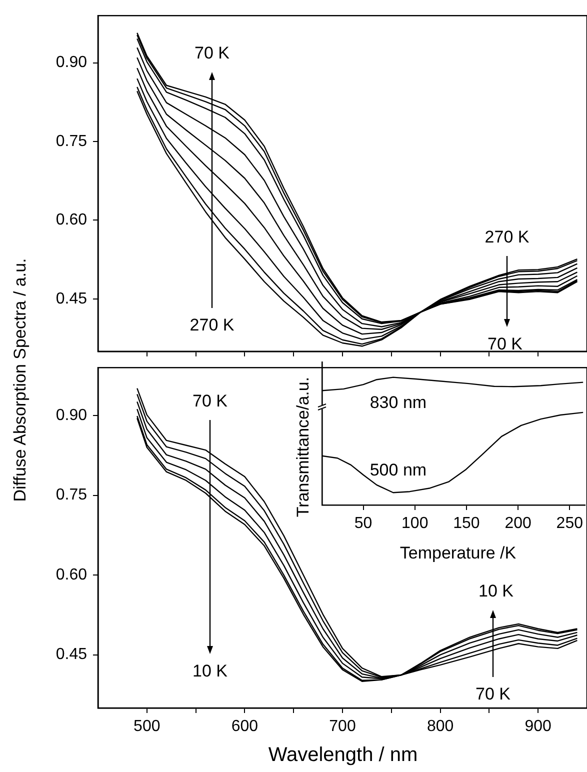 This screenshot has width=587, height=772. What do you see at coordinates (398, 470) in the screenshot?
I see `series-label: 500 nm` at bounding box center [398, 470].